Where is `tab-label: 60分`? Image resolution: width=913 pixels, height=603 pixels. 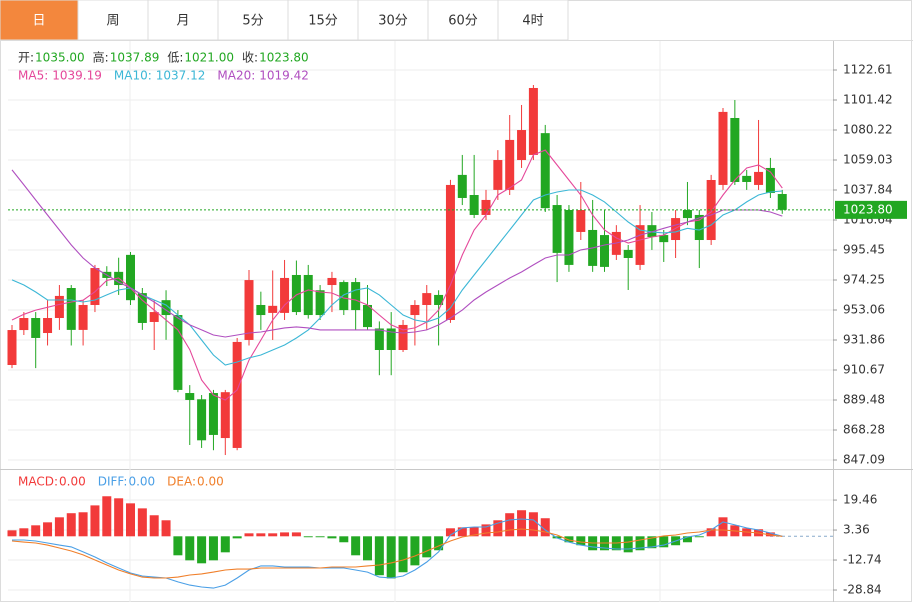 tab-label: 60分 is located at coordinates (463, 21).